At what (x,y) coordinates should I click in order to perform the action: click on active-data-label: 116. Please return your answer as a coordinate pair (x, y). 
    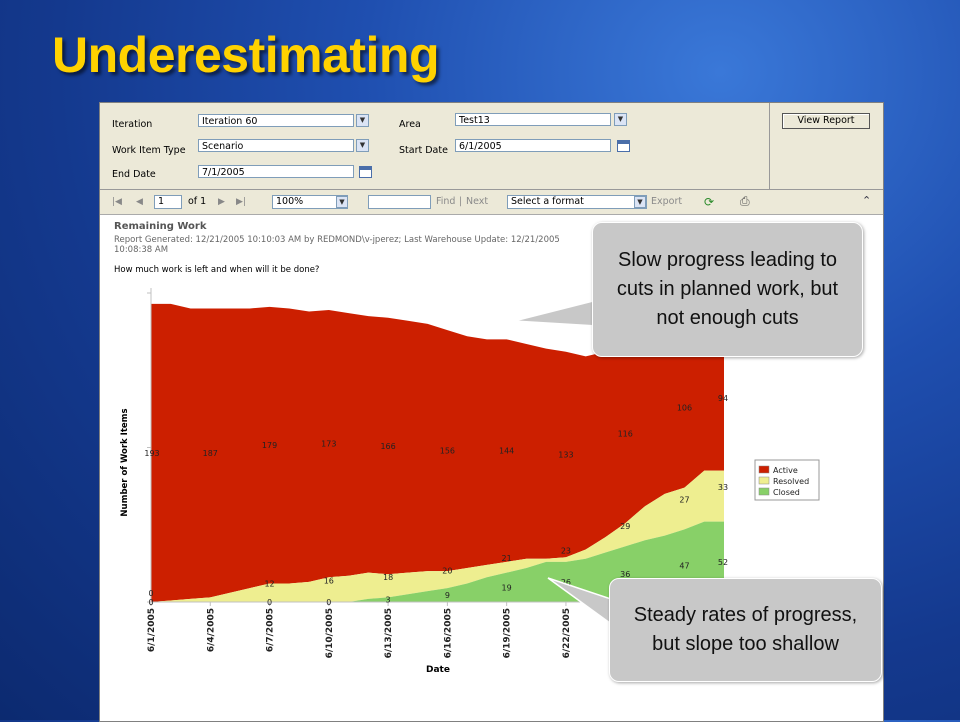
    Looking at the image, I should click on (625, 434).